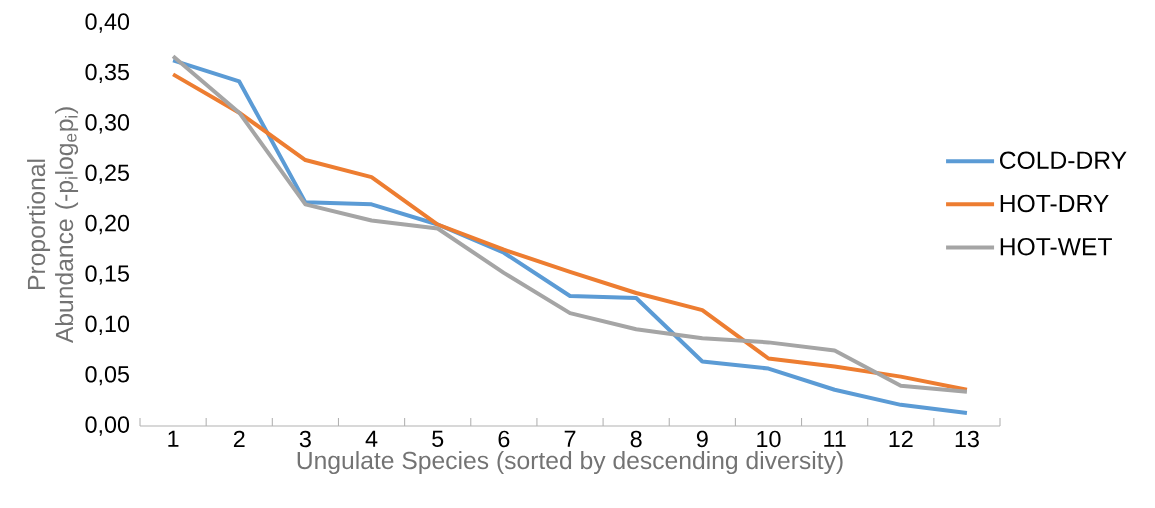 The image size is (1155, 508). I want to click on x-tick-label: 7, so click(570, 438).